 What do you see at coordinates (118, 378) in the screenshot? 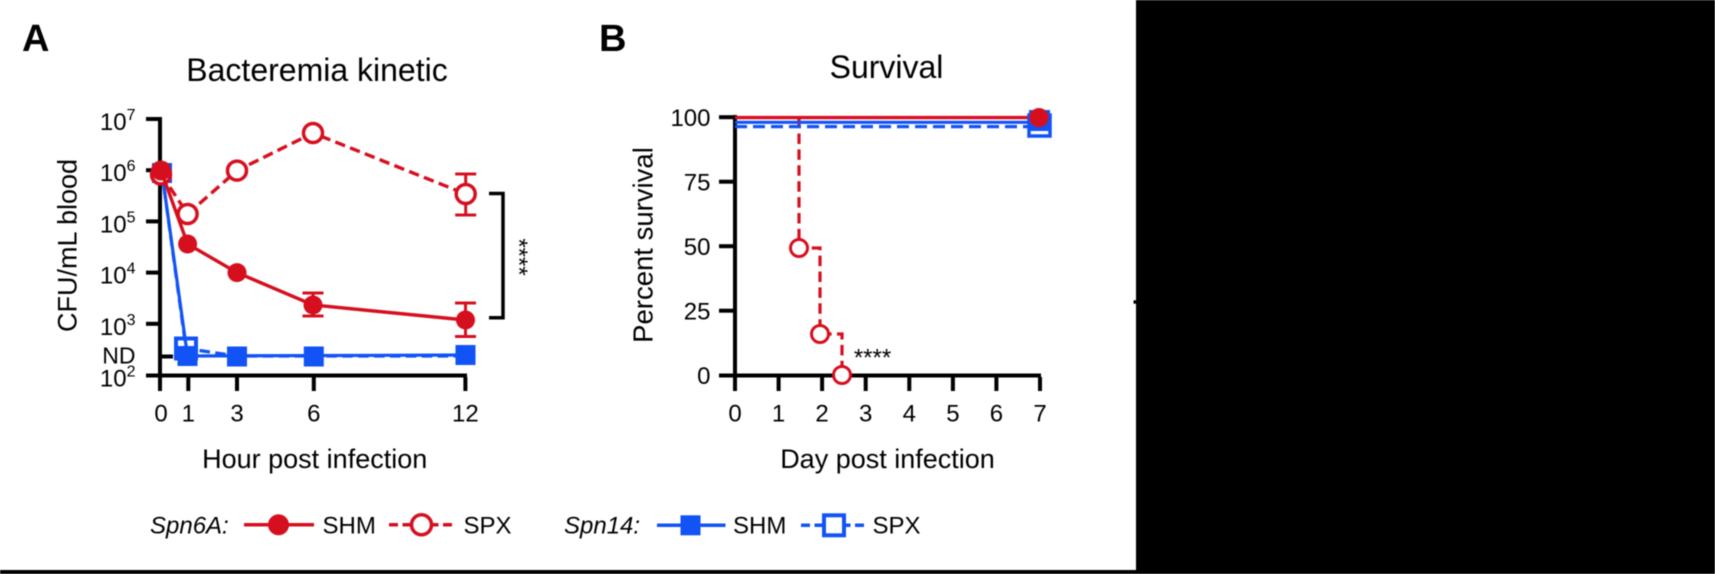
I see `svg-text: 10²` at bounding box center [118, 378].